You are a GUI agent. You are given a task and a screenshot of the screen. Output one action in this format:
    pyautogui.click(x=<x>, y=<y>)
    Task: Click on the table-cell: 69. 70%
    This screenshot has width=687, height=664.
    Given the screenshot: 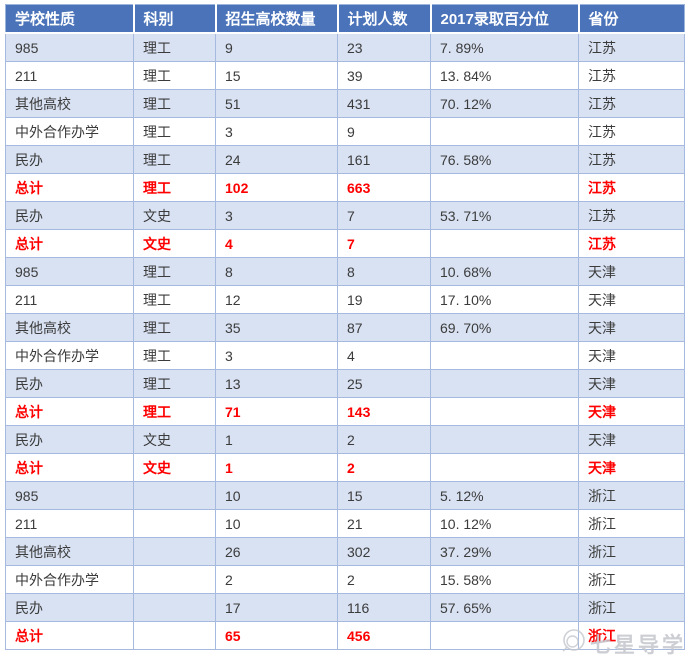 What is the action you would take?
    pyautogui.click(x=504, y=327)
    